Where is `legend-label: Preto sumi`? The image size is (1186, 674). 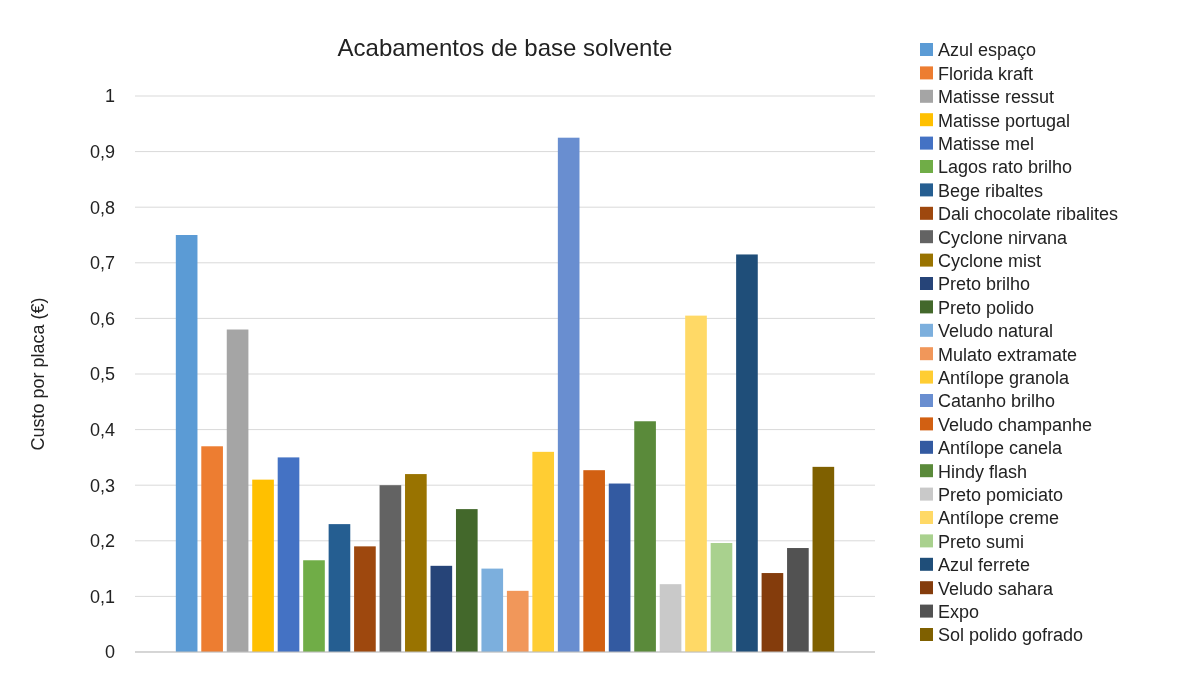 legend-label: Preto sumi is located at coordinates (981, 541).